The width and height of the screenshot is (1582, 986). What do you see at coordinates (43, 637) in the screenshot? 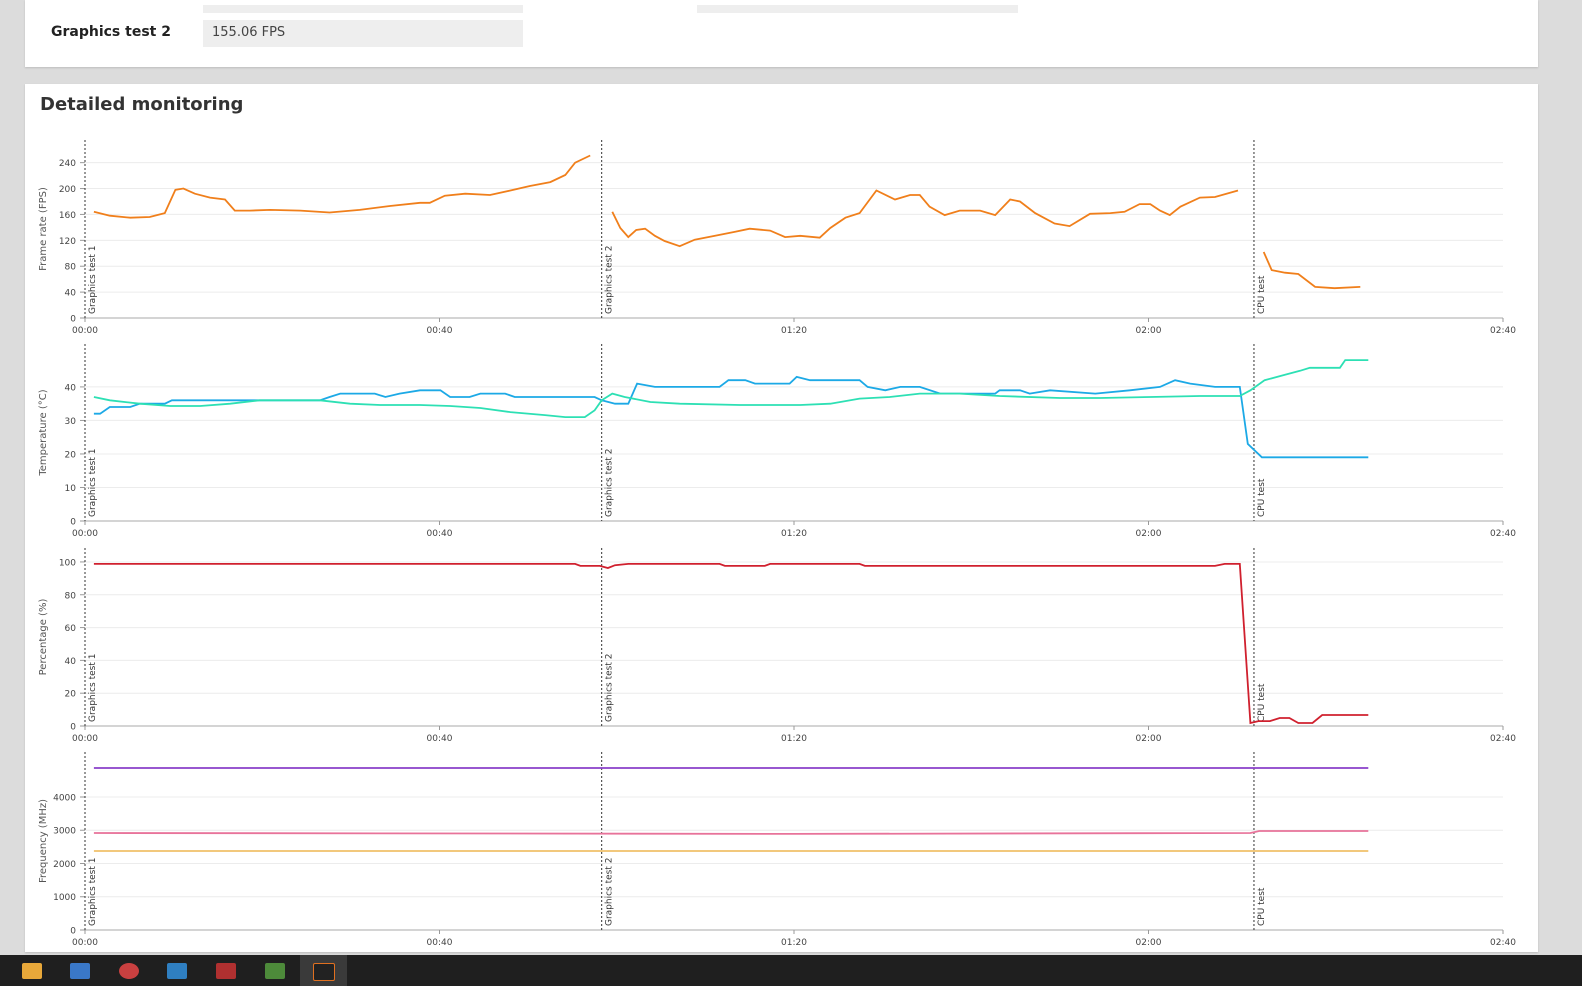
I see `y-axis-label: Percentage (%)` at bounding box center [43, 637].